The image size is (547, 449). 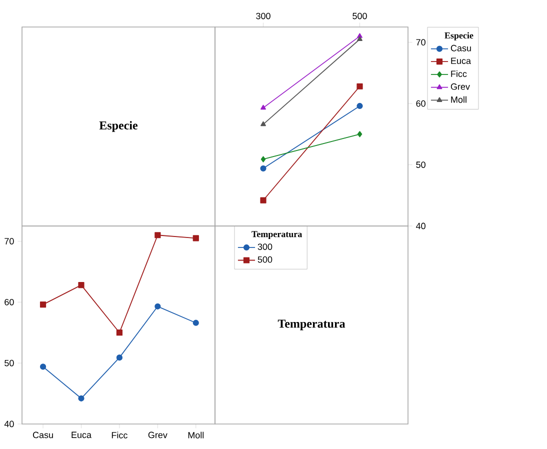 I want to click on x-tick-label: Euca, so click(x=82, y=435).